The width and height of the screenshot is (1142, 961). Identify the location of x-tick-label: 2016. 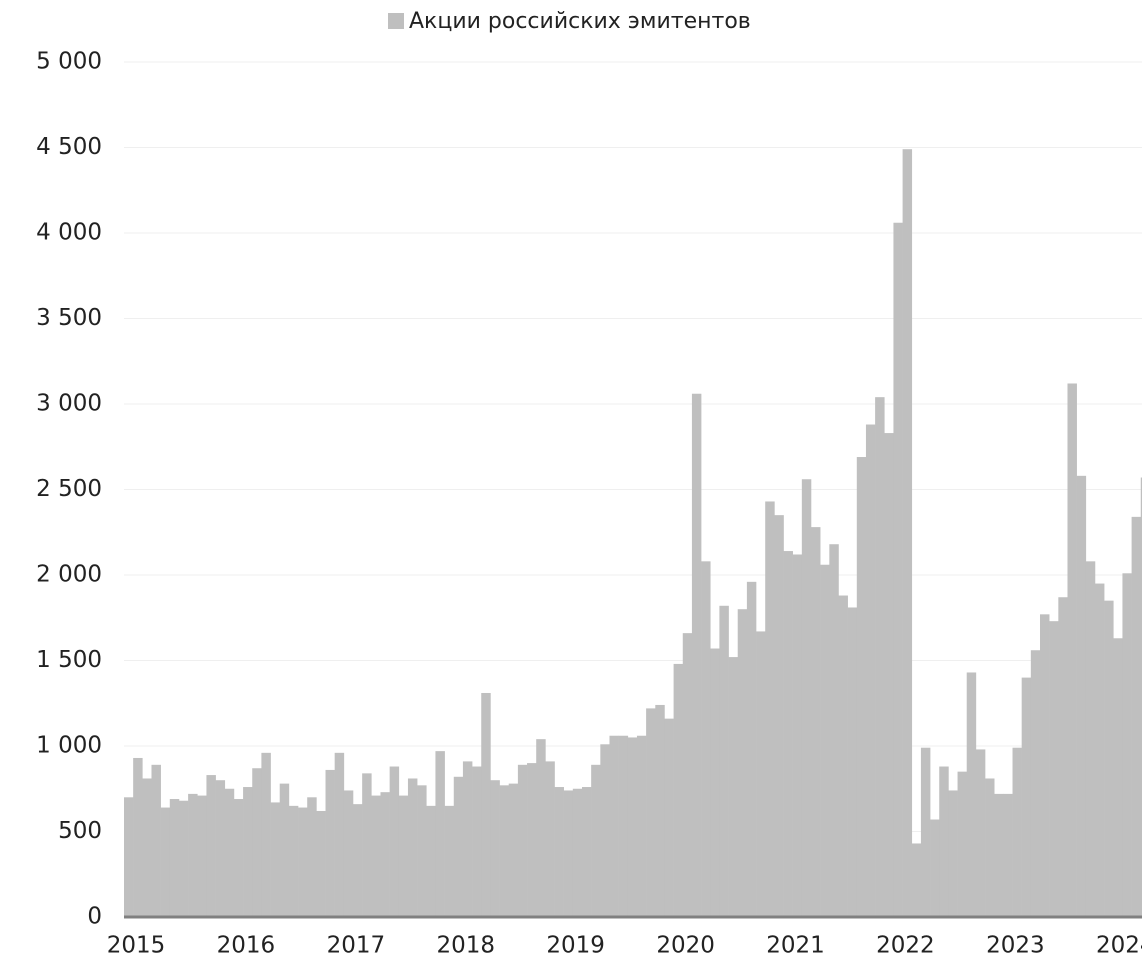
(246, 946).